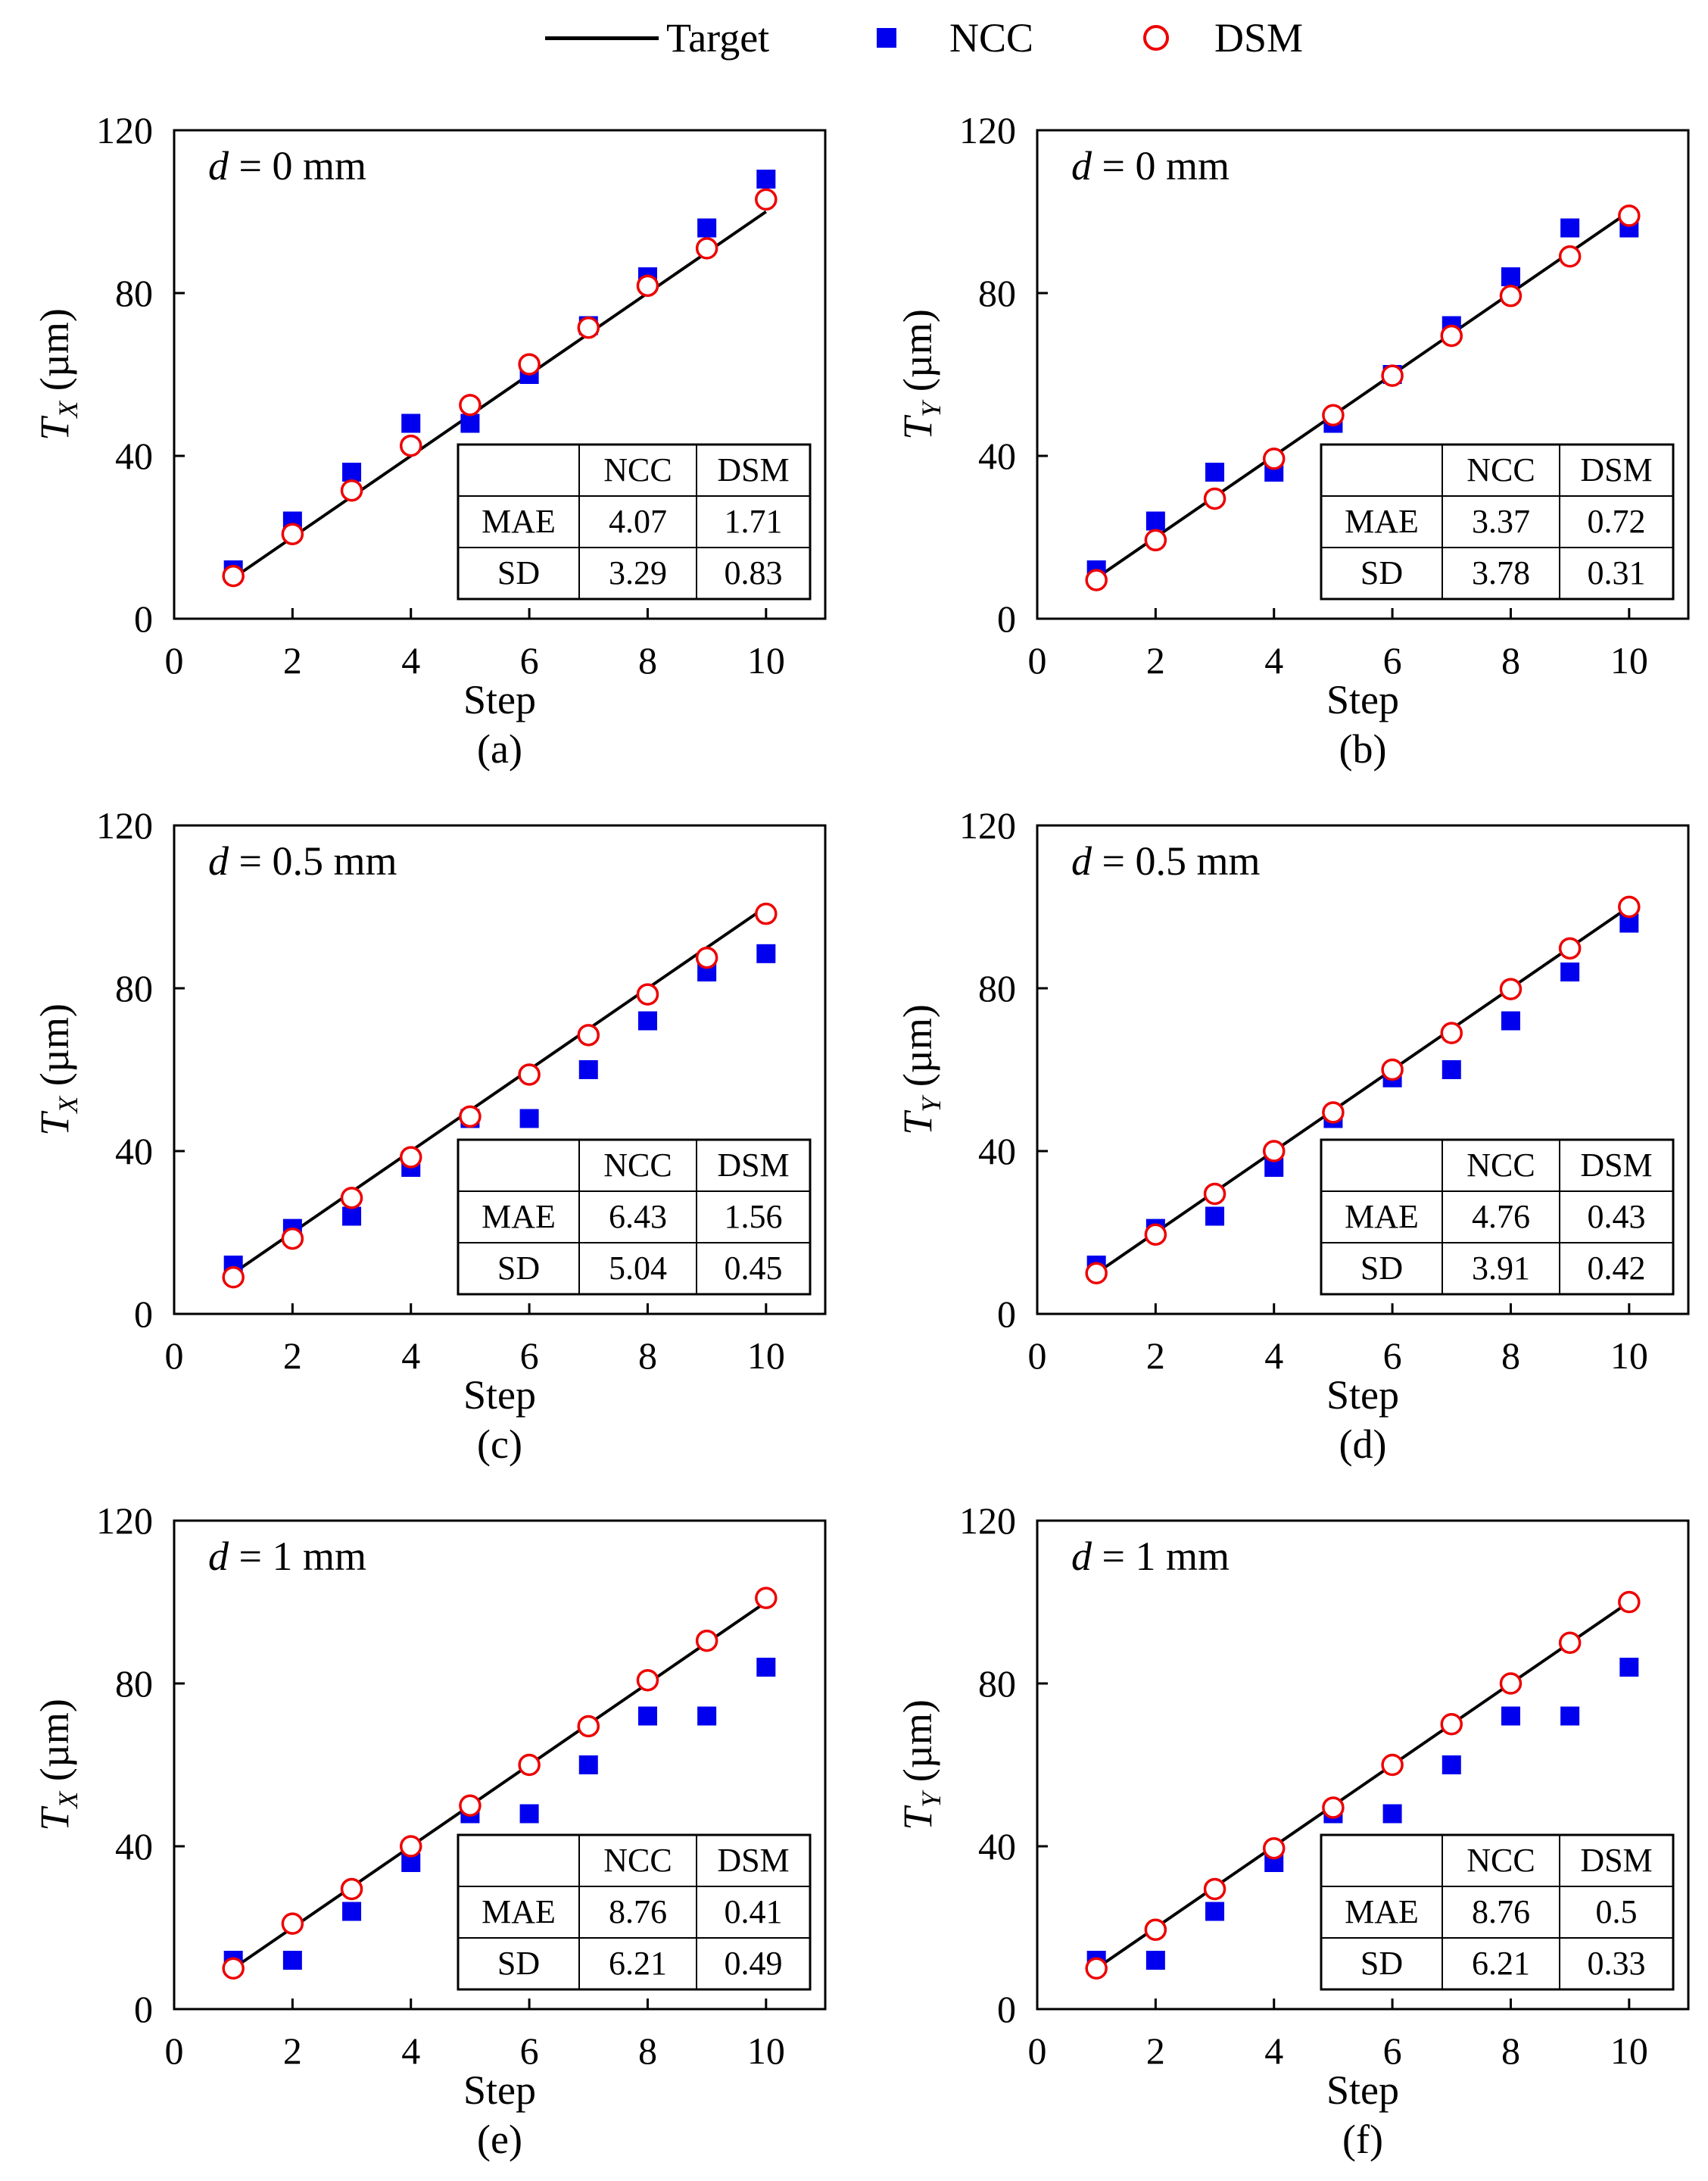 This screenshot has width=1708, height=2181. Describe the element at coordinates (1156, 38) in the screenshot. I see `legend-dsm-circle-icon` at that location.